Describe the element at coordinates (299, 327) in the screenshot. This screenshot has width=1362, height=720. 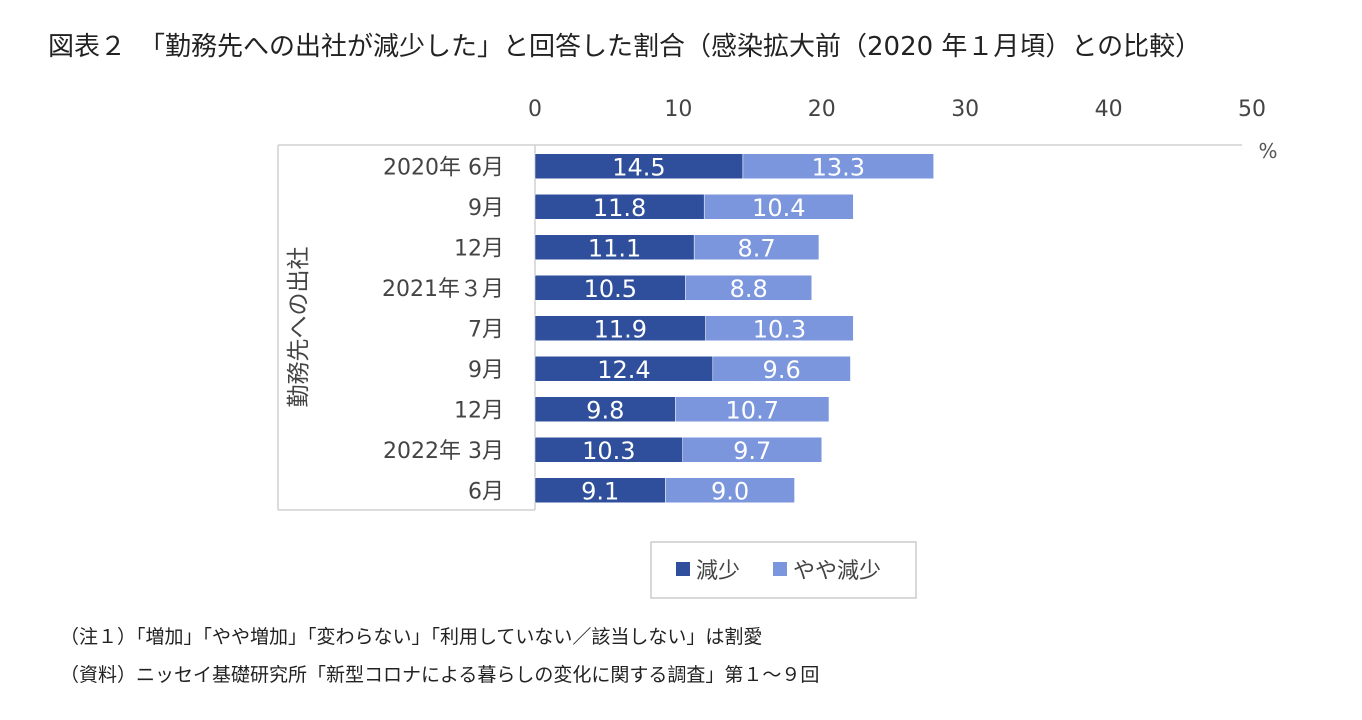
I see `y-axis-label: 勤務先への出社` at that location.